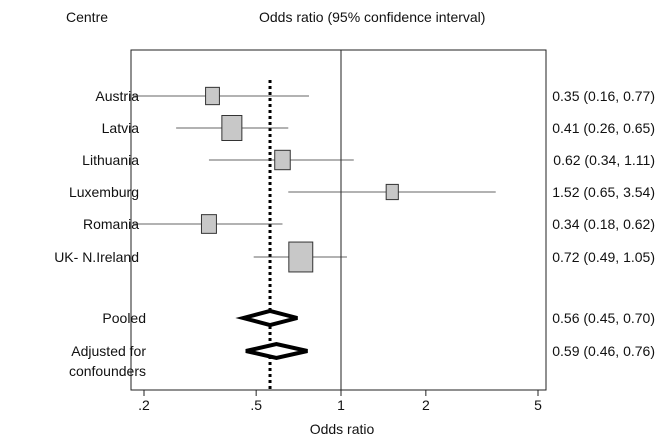 This screenshot has height=443, width=658. What do you see at coordinates (256, 405) in the screenshot?
I see `x-tick-label: .5` at bounding box center [256, 405].